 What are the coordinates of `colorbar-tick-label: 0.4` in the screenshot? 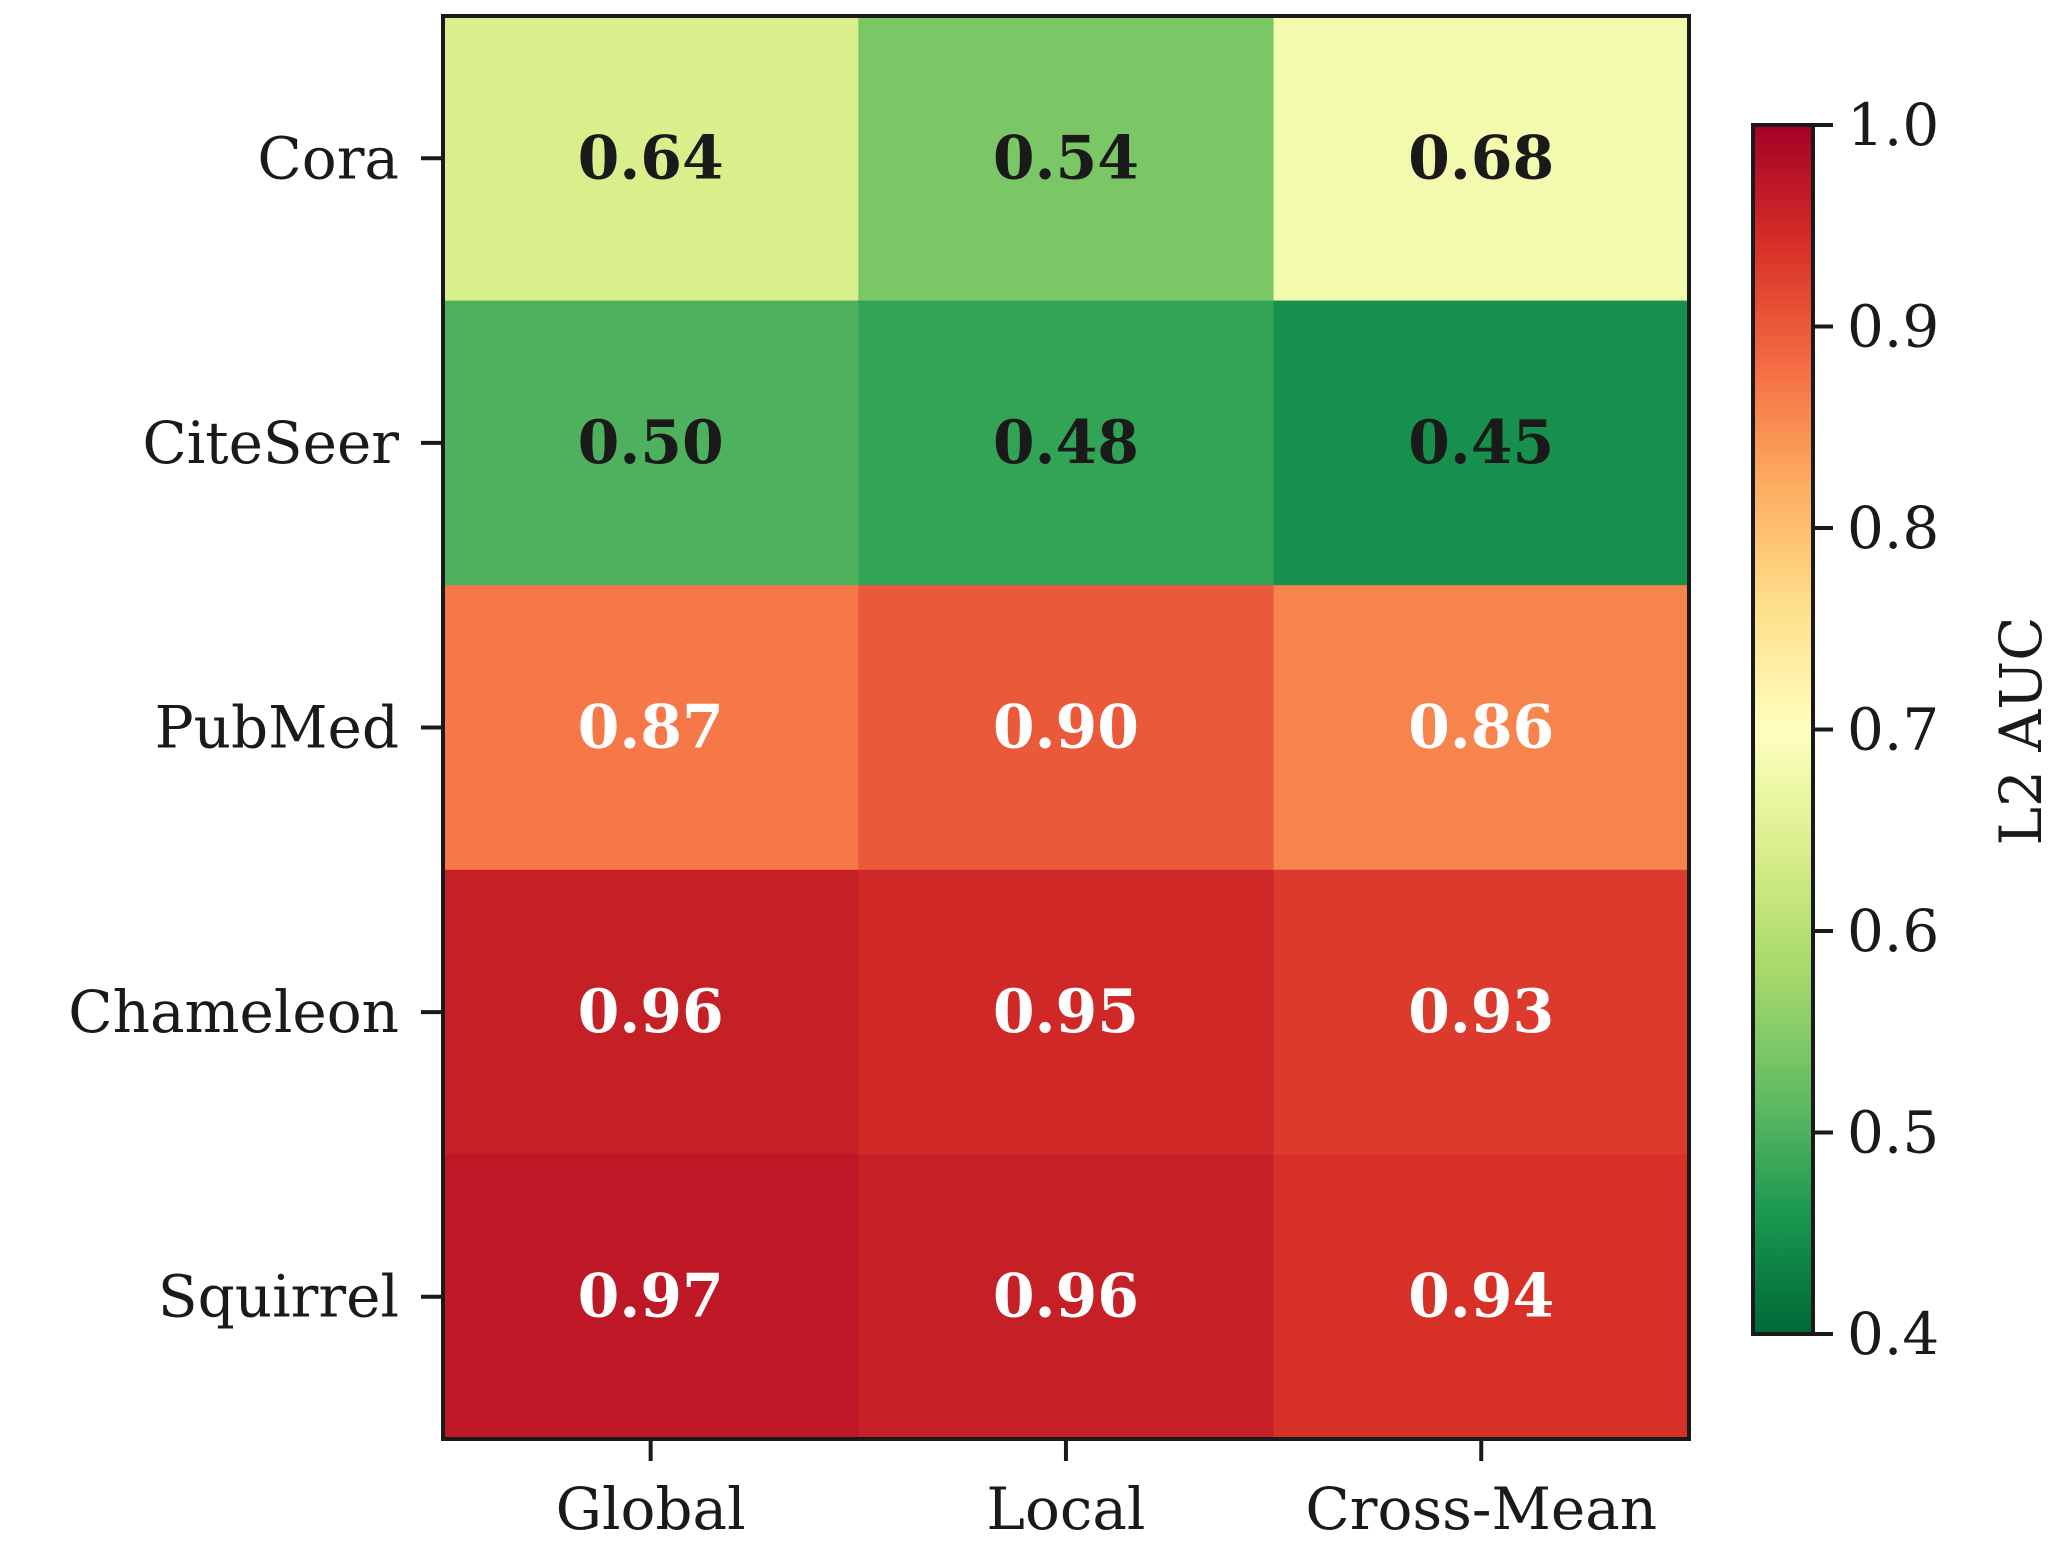 It's located at (1893, 1334).